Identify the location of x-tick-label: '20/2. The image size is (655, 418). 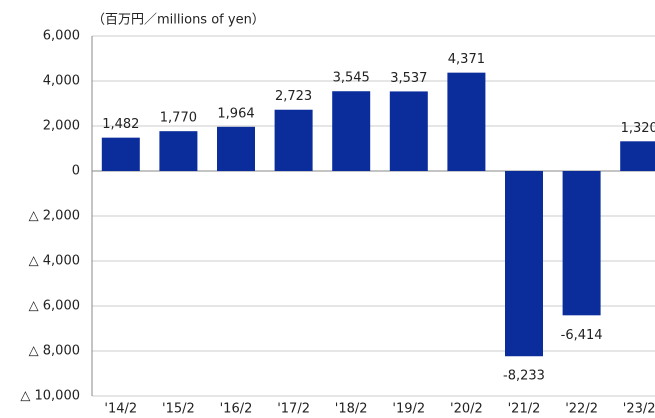
(466, 409).